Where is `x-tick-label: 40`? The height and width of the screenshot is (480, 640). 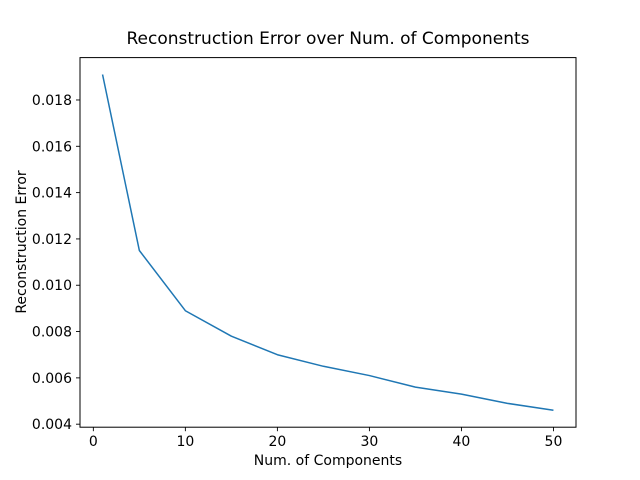 x-tick-label: 40 is located at coordinates (462, 442).